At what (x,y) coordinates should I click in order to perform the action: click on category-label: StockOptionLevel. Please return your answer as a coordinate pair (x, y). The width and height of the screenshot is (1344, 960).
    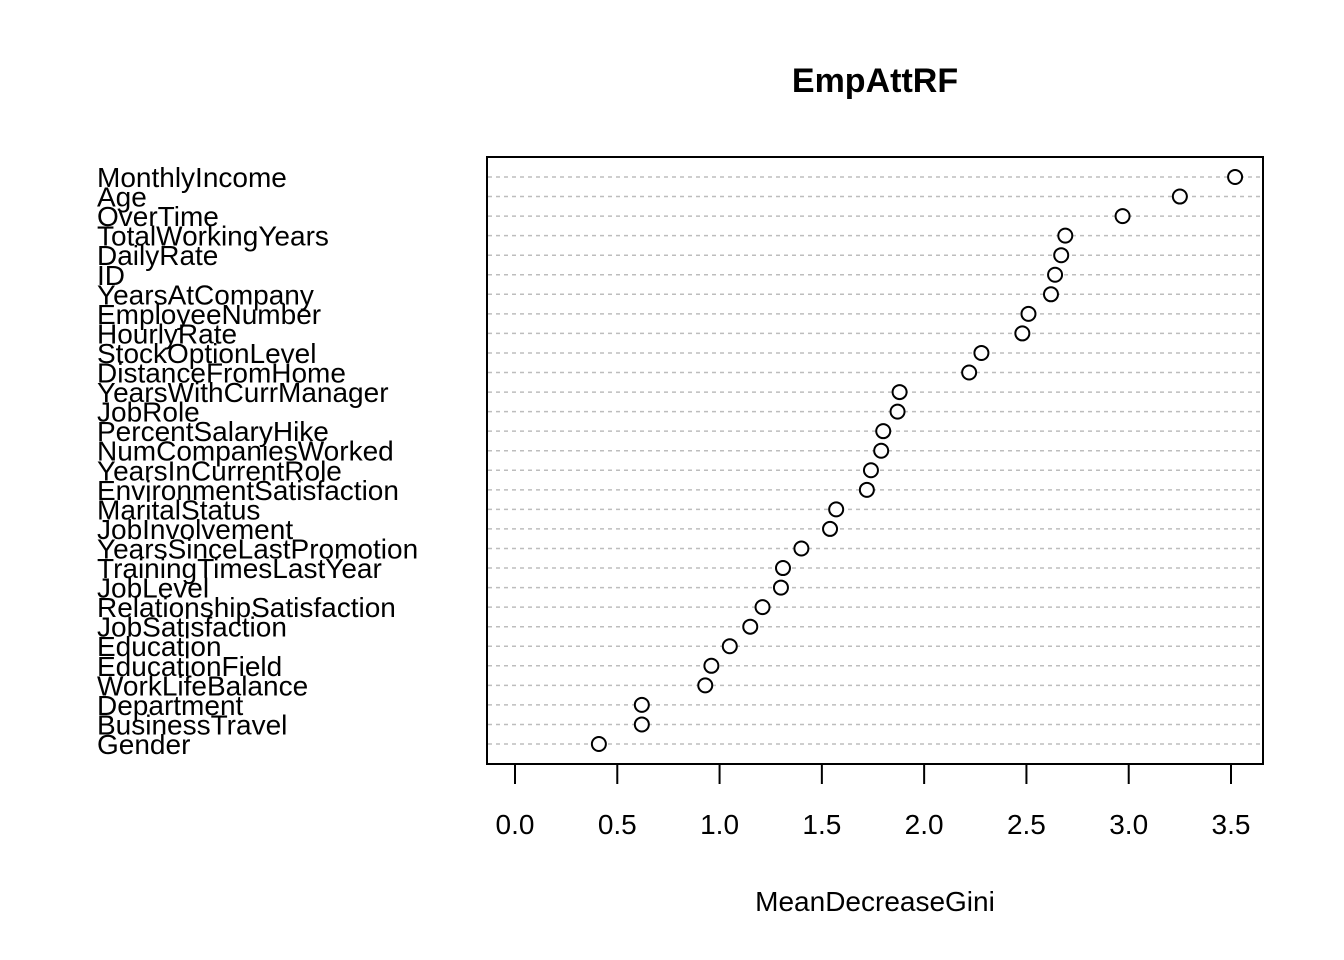
    Looking at the image, I should click on (206, 353).